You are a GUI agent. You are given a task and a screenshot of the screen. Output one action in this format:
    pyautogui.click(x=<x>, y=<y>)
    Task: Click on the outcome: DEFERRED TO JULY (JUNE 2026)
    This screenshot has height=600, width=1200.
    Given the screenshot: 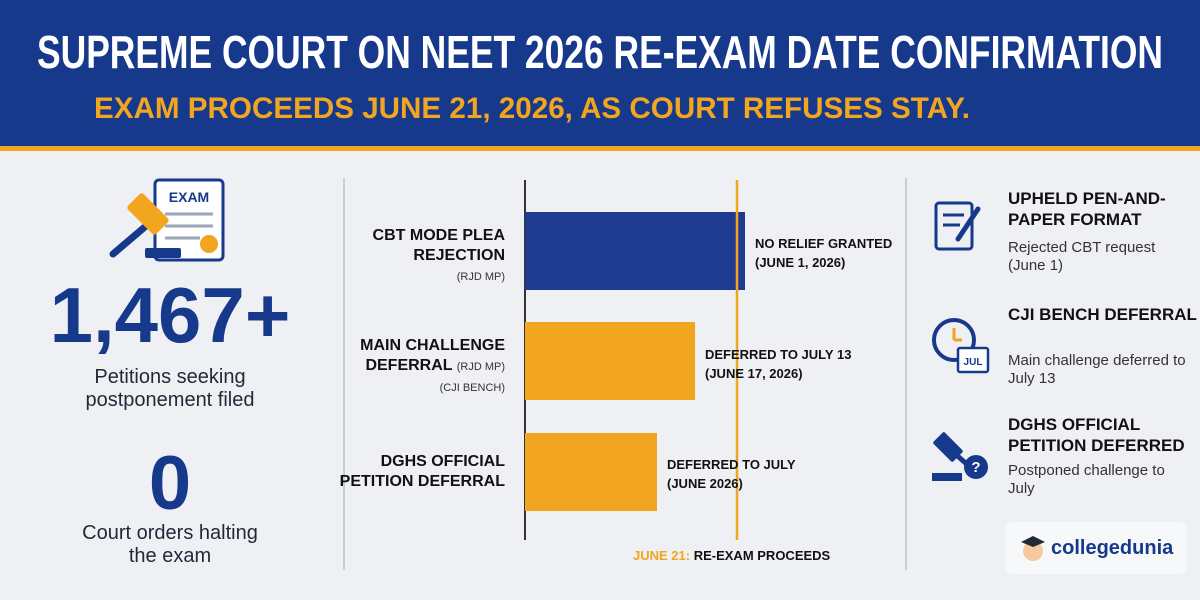 What is the action you would take?
    pyautogui.click(x=731, y=474)
    